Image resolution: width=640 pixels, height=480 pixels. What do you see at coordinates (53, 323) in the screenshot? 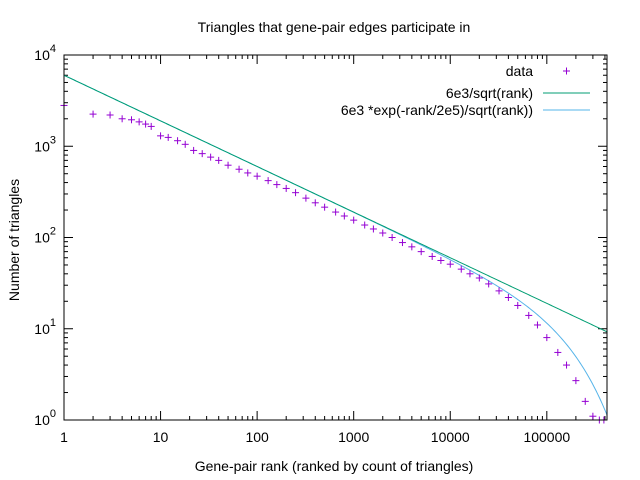
I see `y-tick-exponent: 1` at bounding box center [53, 323].